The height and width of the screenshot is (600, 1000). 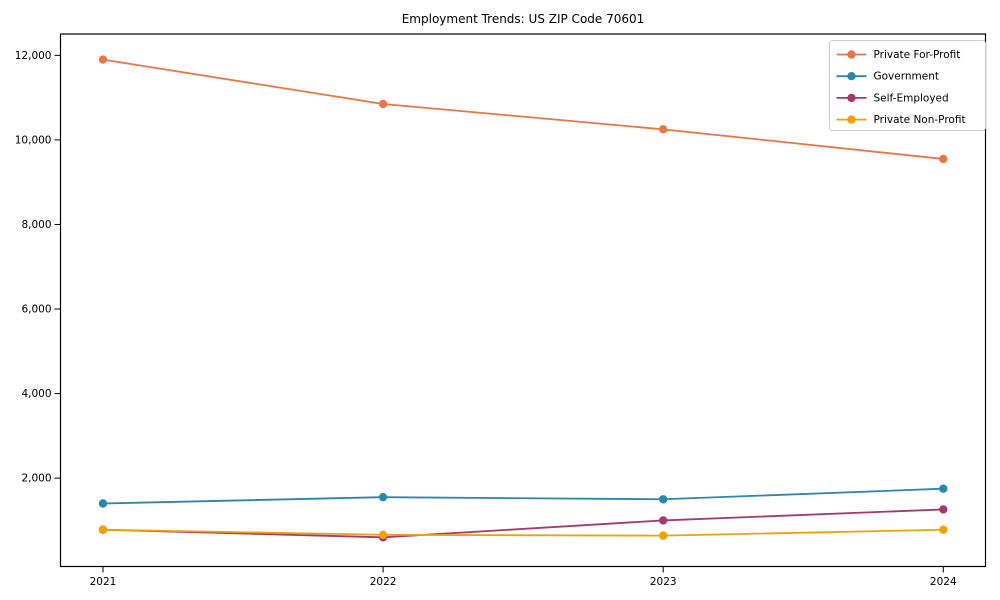 I want to click on legend-entry-label: Private For-Profit, so click(x=917, y=55).